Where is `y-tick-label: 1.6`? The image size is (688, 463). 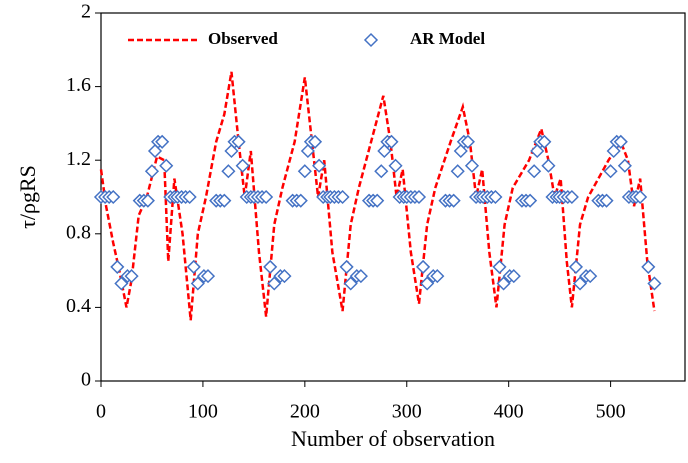
y-tick-label: 1.6 is located at coordinates (78, 85).